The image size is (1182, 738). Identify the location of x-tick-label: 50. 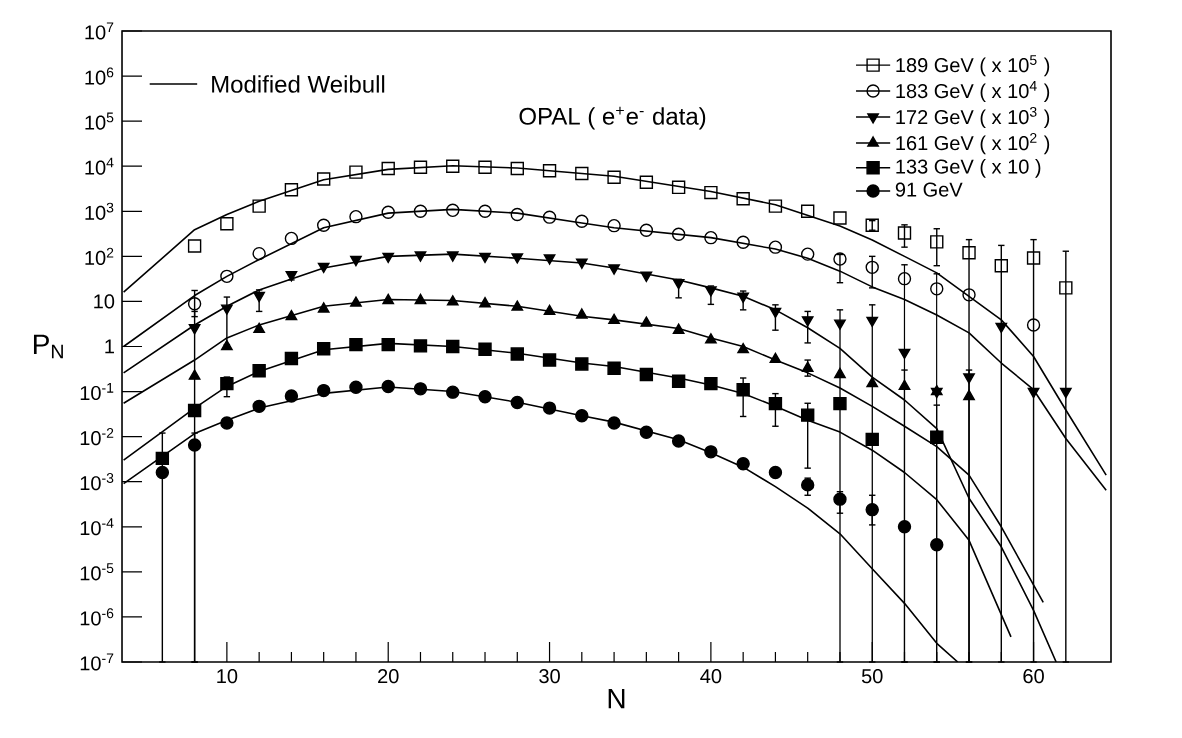
(872, 676).